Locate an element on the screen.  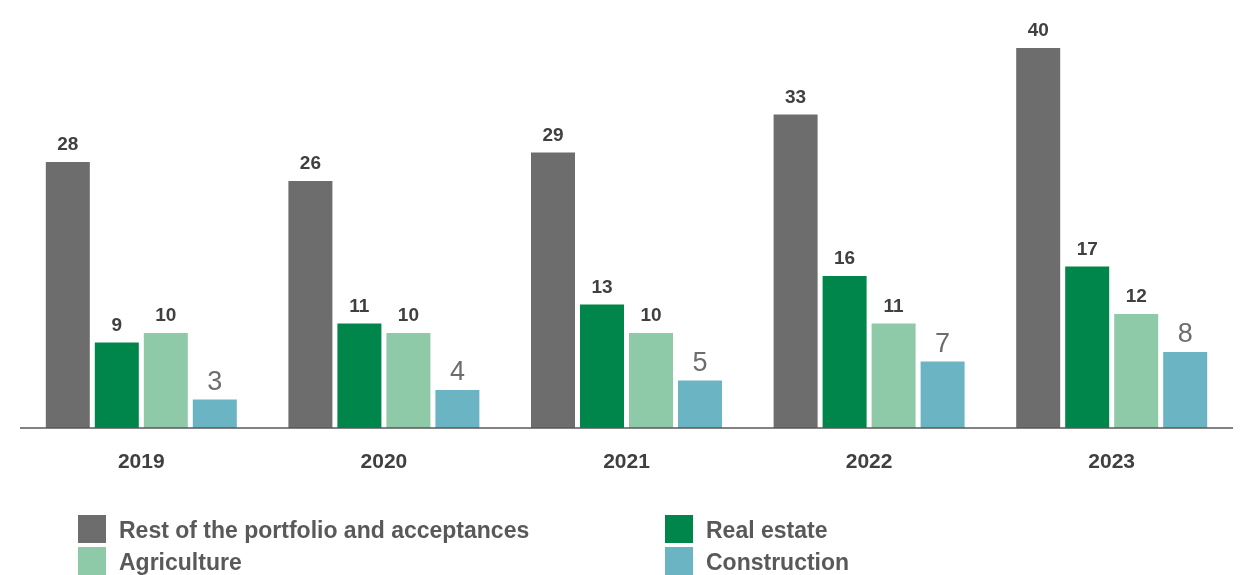
x-tick-label: 2022 is located at coordinates (869, 460).